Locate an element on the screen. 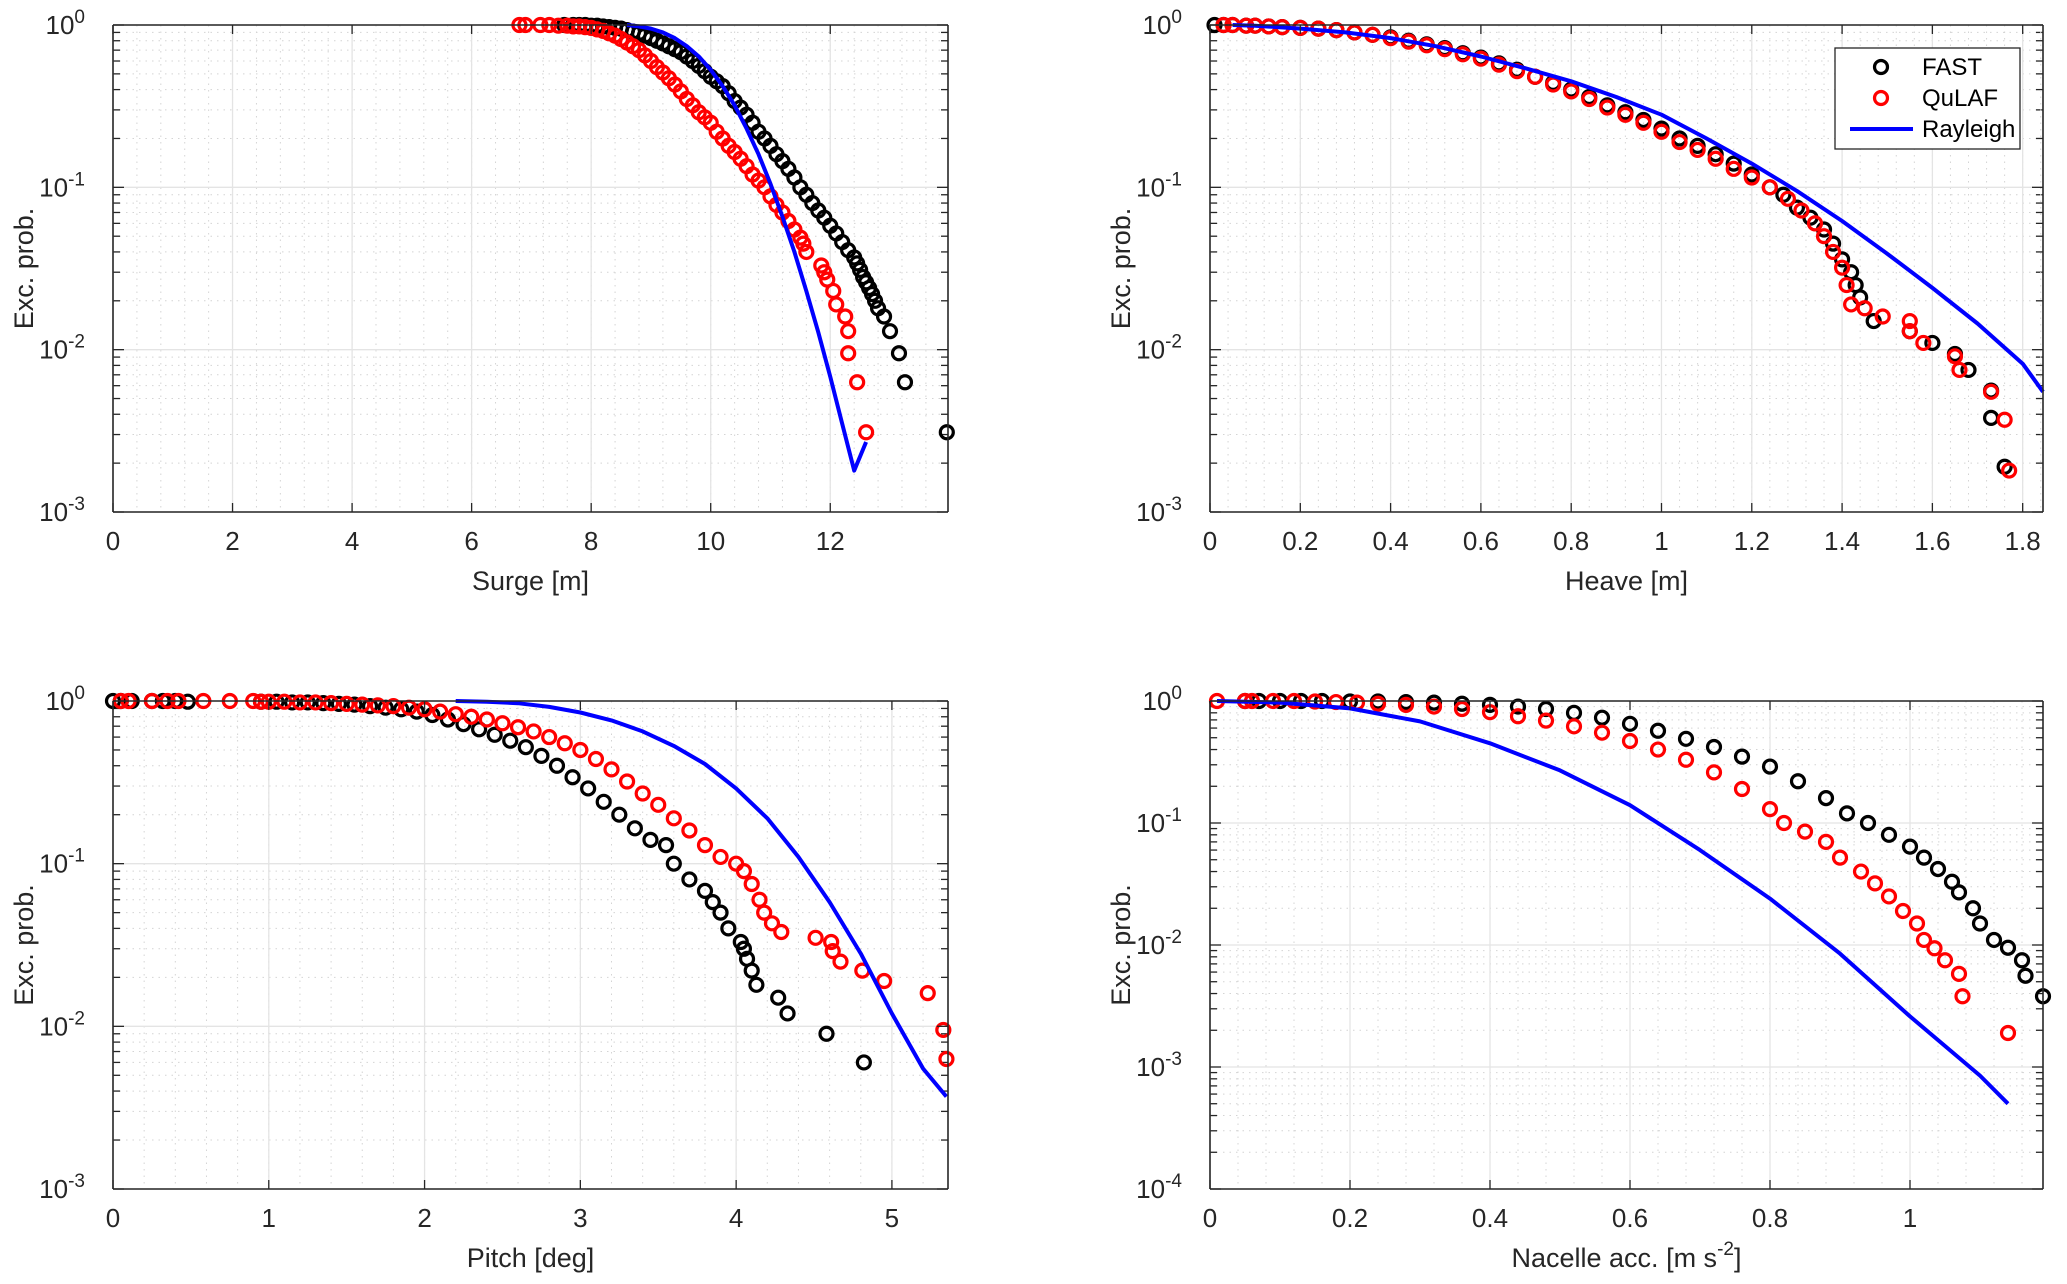  legend: FAST QuLAF Rayleigh is located at coordinates (1927, 98).